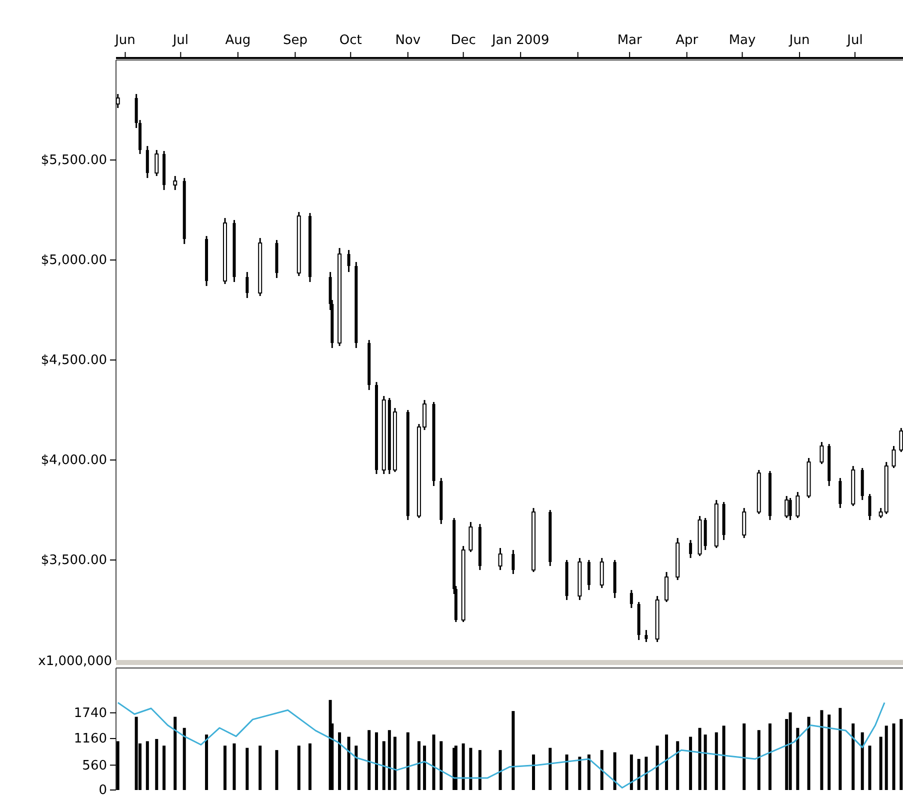 This screenshot has height=804, width=903. I want to click on y-tick-label: $4,500.00, so click(73, 360).